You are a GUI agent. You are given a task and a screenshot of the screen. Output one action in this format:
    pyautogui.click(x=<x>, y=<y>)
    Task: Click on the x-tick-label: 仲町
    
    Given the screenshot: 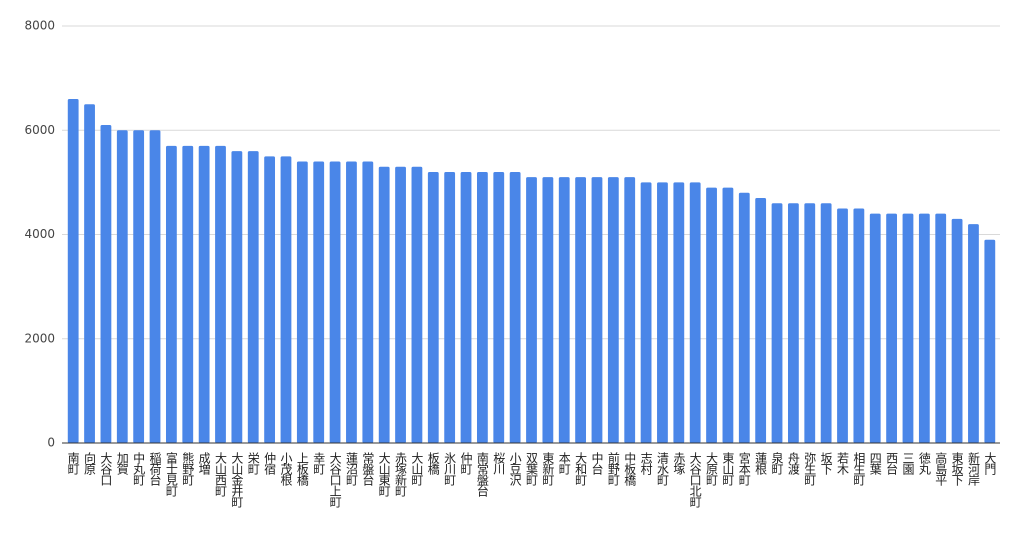 What is the action you would take?
    pyautogui.click(x=466, y=463)
    